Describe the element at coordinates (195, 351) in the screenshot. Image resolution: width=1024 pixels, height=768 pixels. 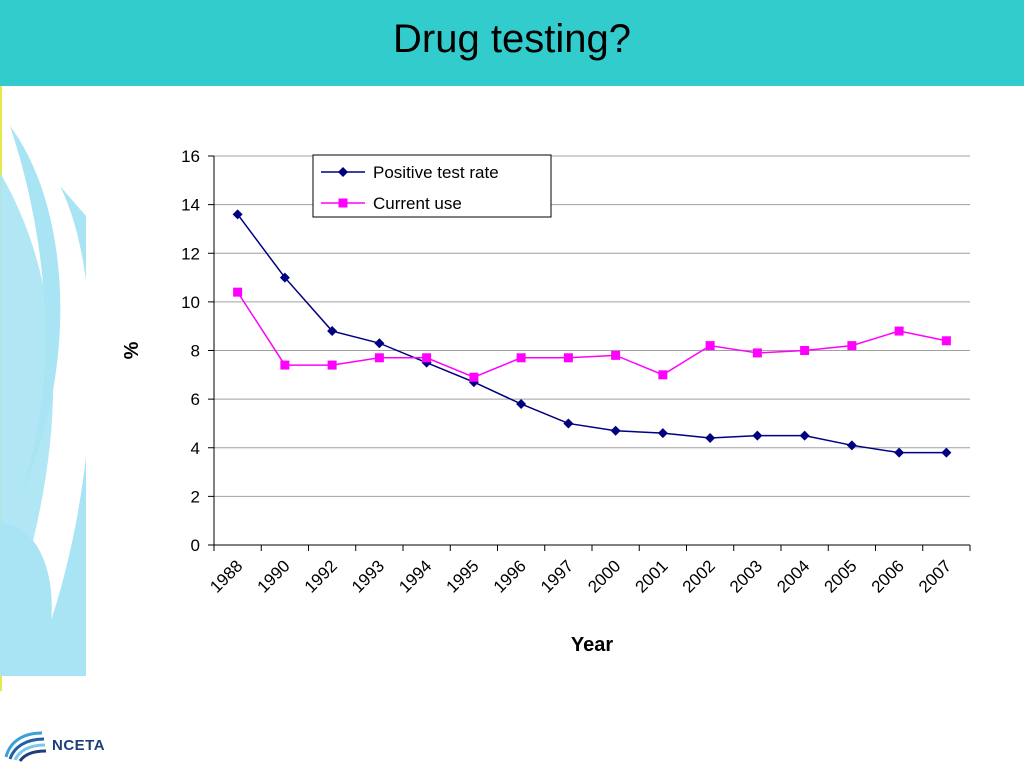
I see `y-tick-label: 8` at that location.